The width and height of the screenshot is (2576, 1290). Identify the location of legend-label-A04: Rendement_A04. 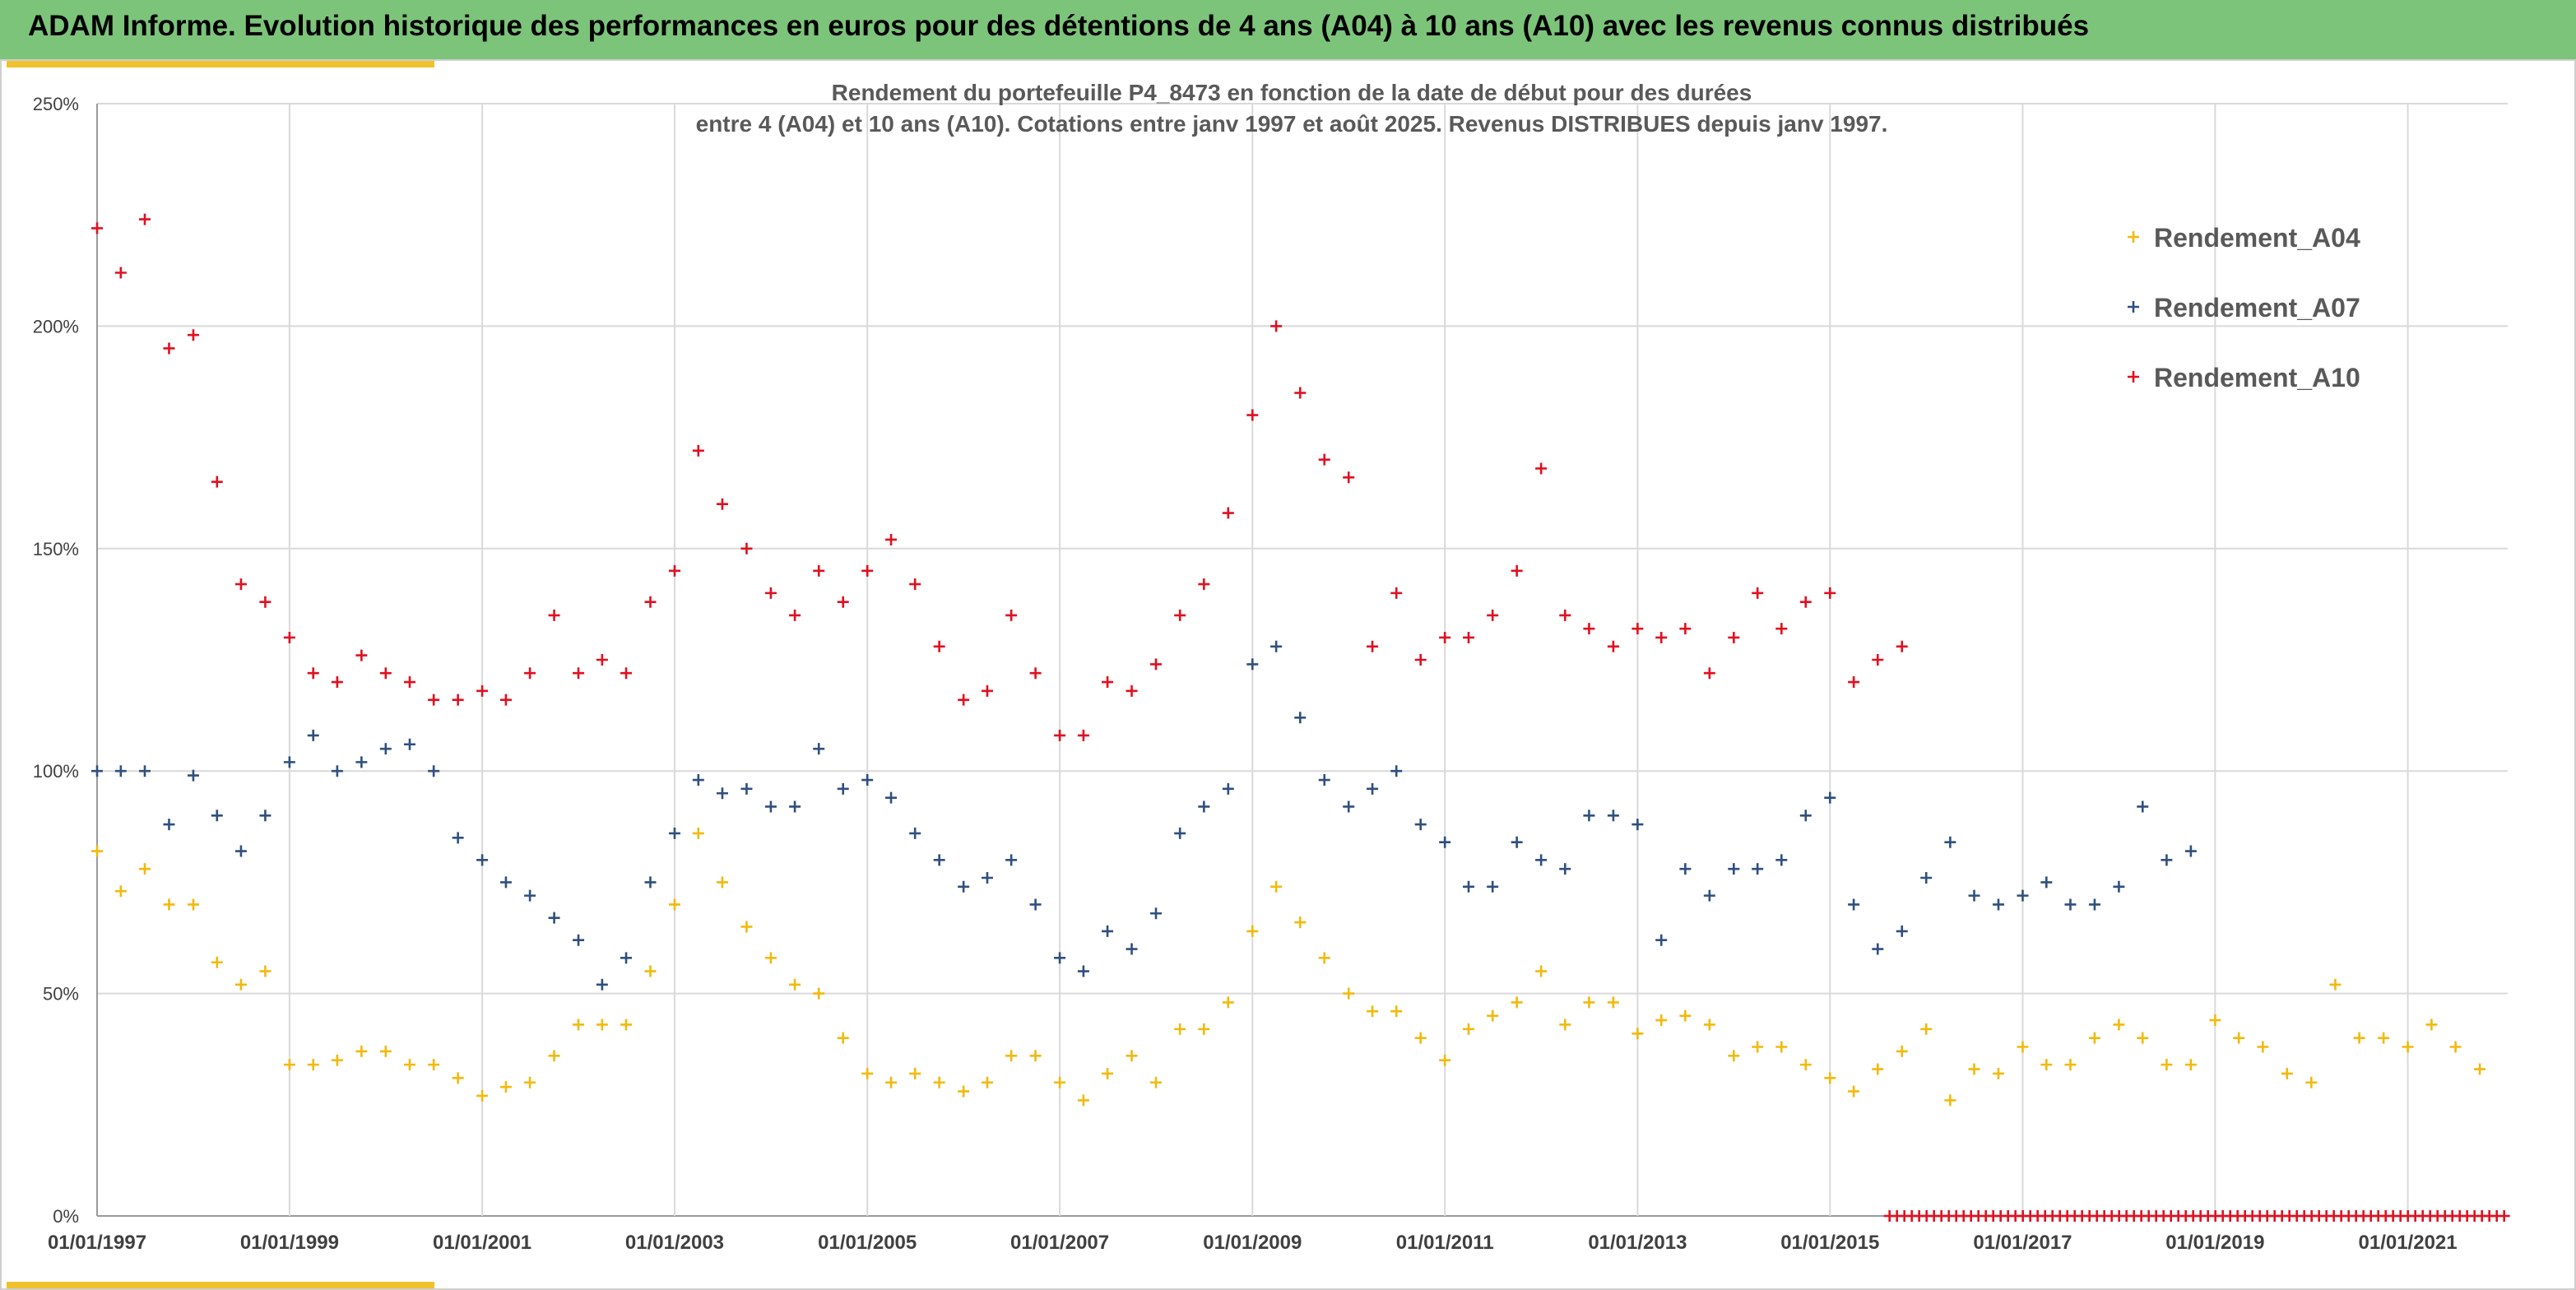
(2257, 238).